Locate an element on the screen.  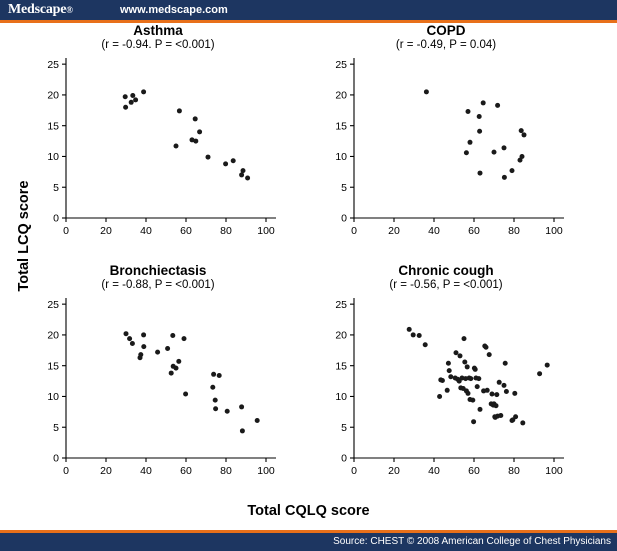
scatter-plot-chronic-cough: 0 5 10 15 20 25 0 20 40 60 80 100 is located at coordinates (449, 387).